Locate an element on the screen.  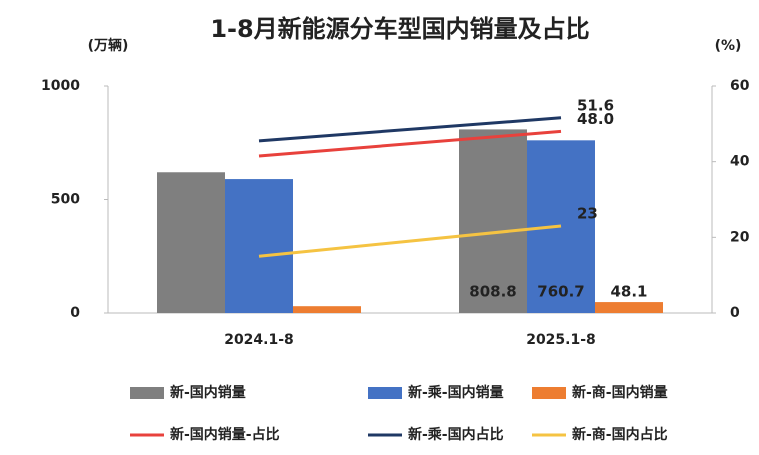
x-tick-label: 2025.1-8 is located at coordinates (561, 340).